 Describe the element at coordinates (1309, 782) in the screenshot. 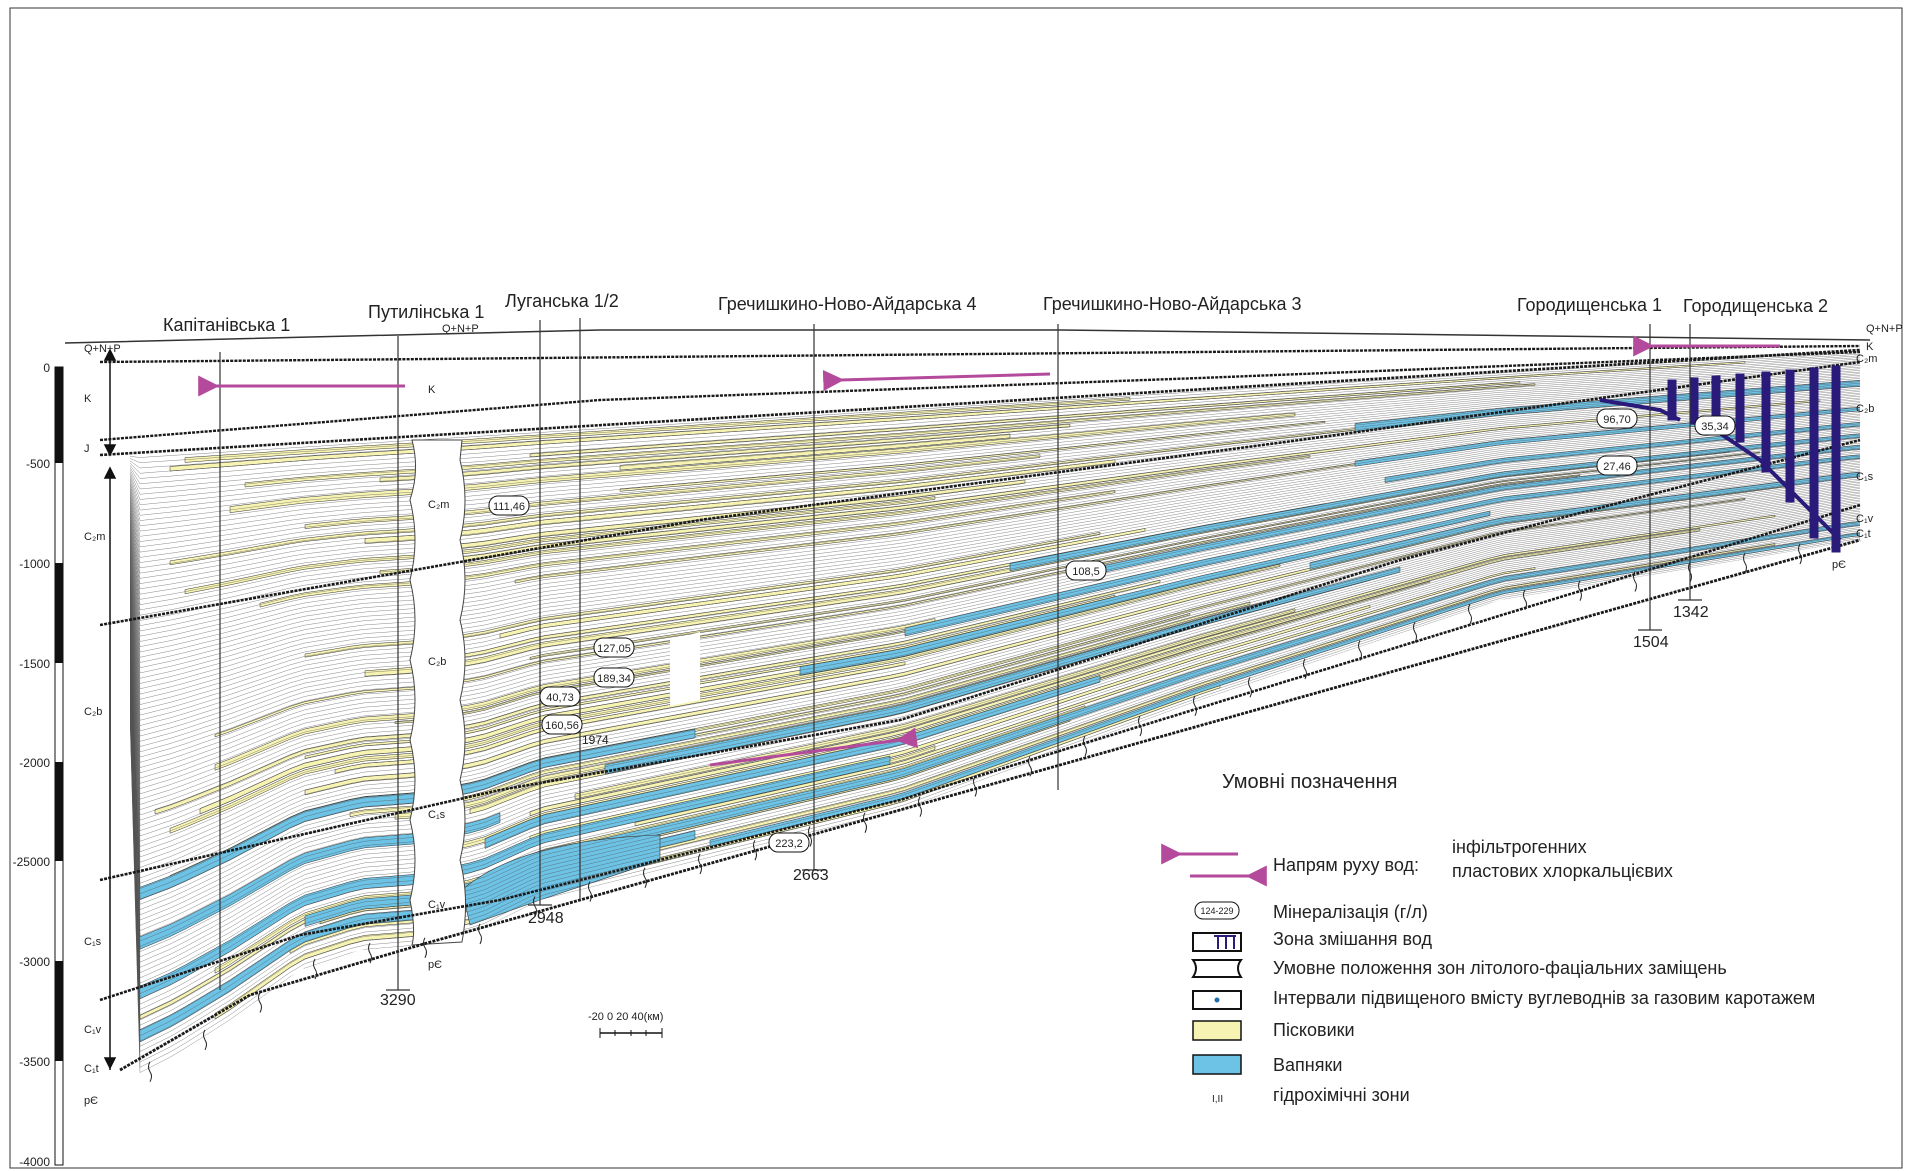

I see `legend-title: Умовні позначення` at that location.